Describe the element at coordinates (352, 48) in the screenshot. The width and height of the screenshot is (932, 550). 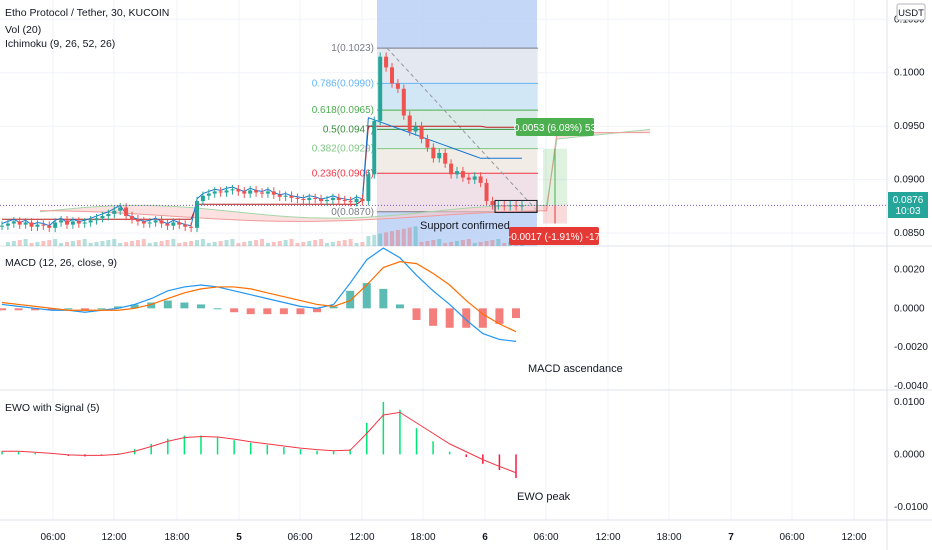
I see `fib-label-1: 1(0.1023)` at that location.